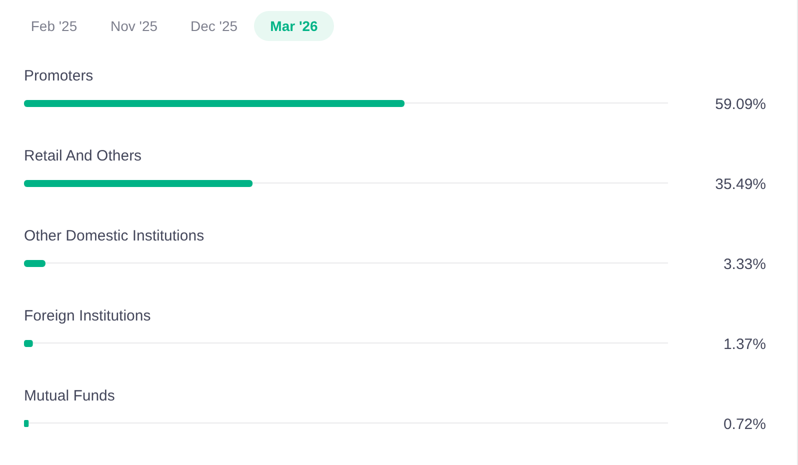 This screenshot has width=798, height=465. I want to click on period-tab: Feb '25, so click(54, 26).